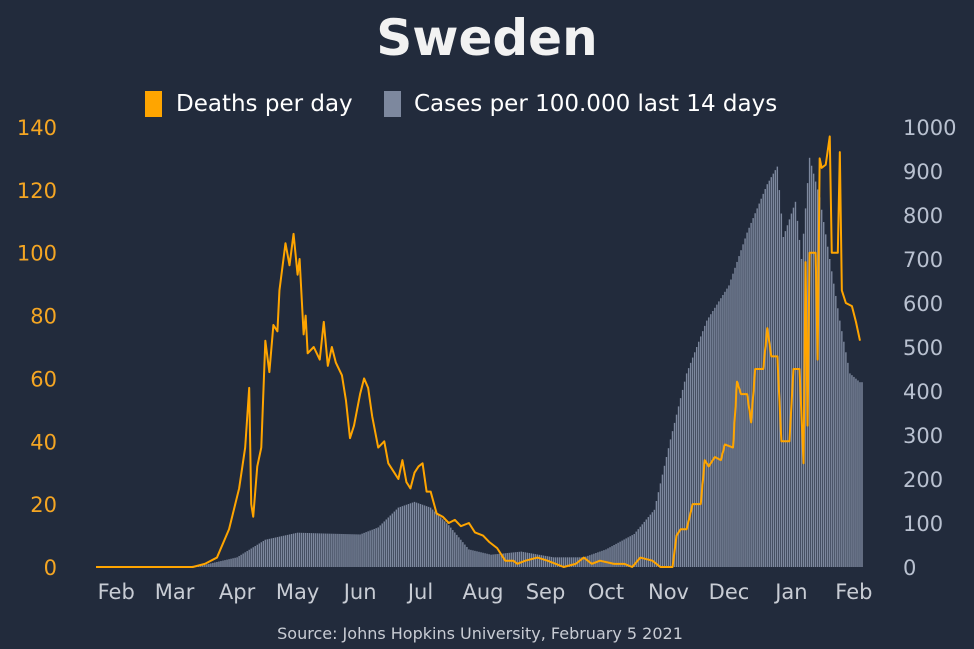 Image resolution: width=974 pixels, height=649 pixels. Describe the element at coordinates (923, 304) in the screenshot. I see `right-axis-tick-label: 600` at that location.